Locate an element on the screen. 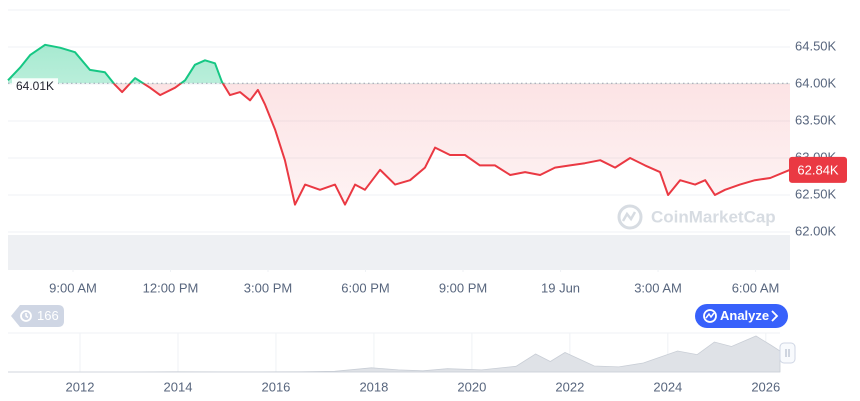 The height and width of the screenshot is (401, 860). x-tick-label: 6:00 AM is located at coordinates (756, 287).